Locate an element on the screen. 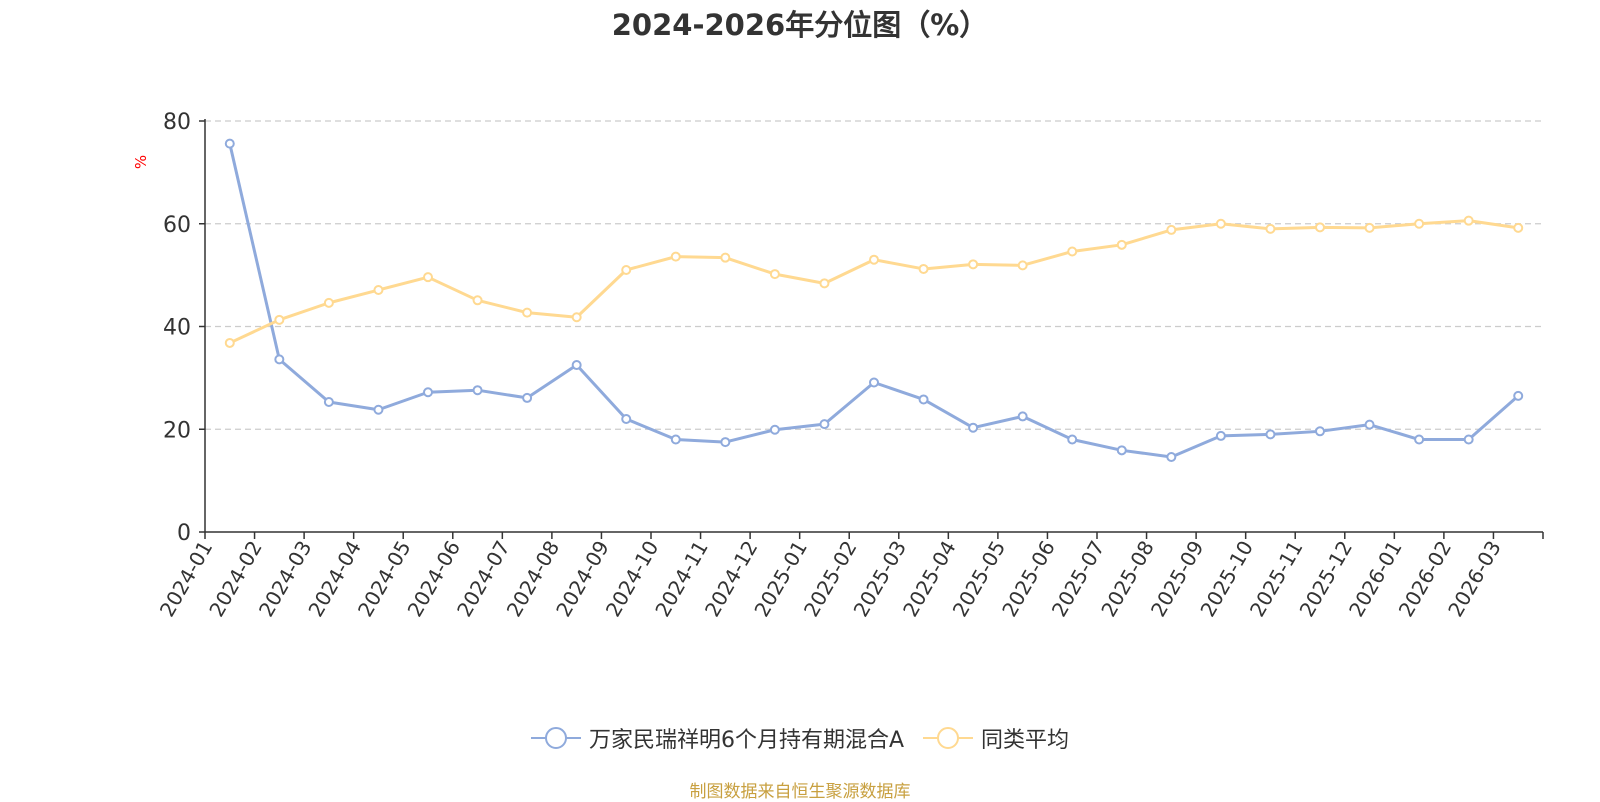 The width and height of the screenshot is (1600, 802). legend-label-fund: 万家民瑞祥明6个月持有期混合A is located at coordinates (746, 740).